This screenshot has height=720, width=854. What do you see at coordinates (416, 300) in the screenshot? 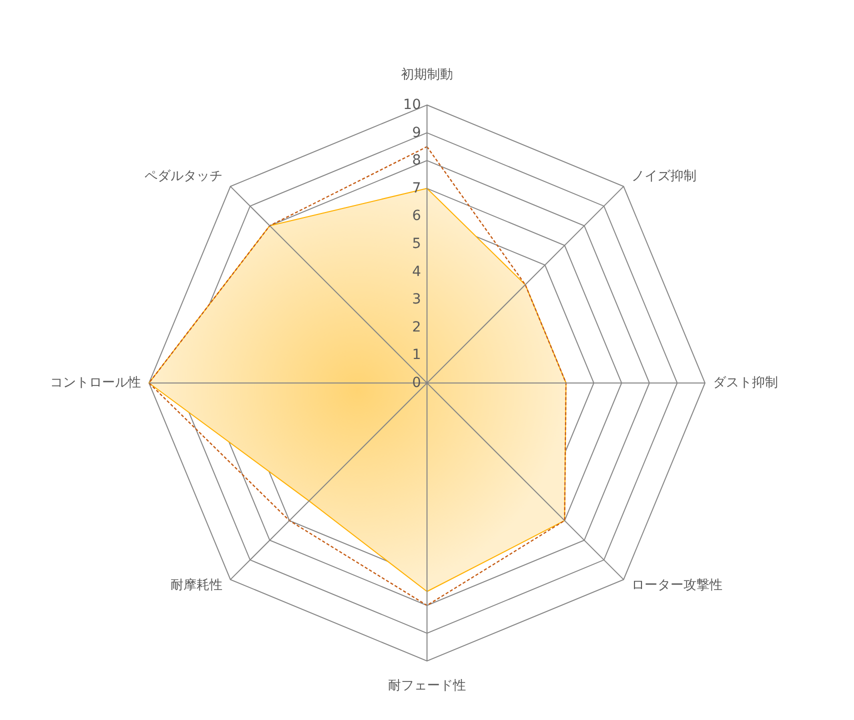
I see `y-tick-label: 3` at bounding box center [416, 300].